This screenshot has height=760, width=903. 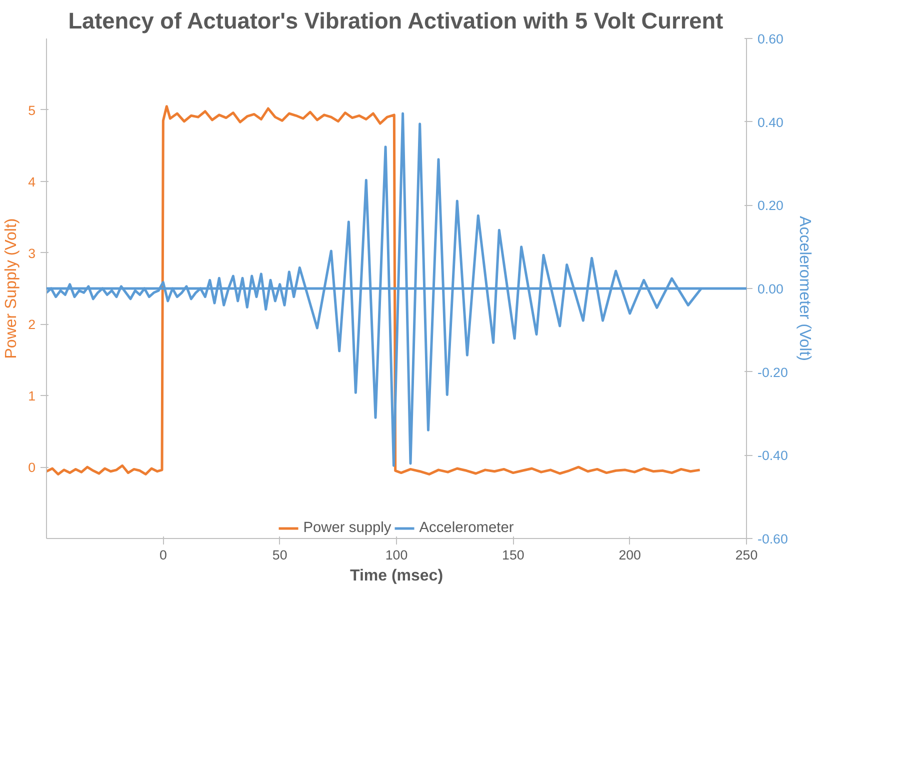 I want to click on y-tick-label: 2, so click(x=32, y=324).